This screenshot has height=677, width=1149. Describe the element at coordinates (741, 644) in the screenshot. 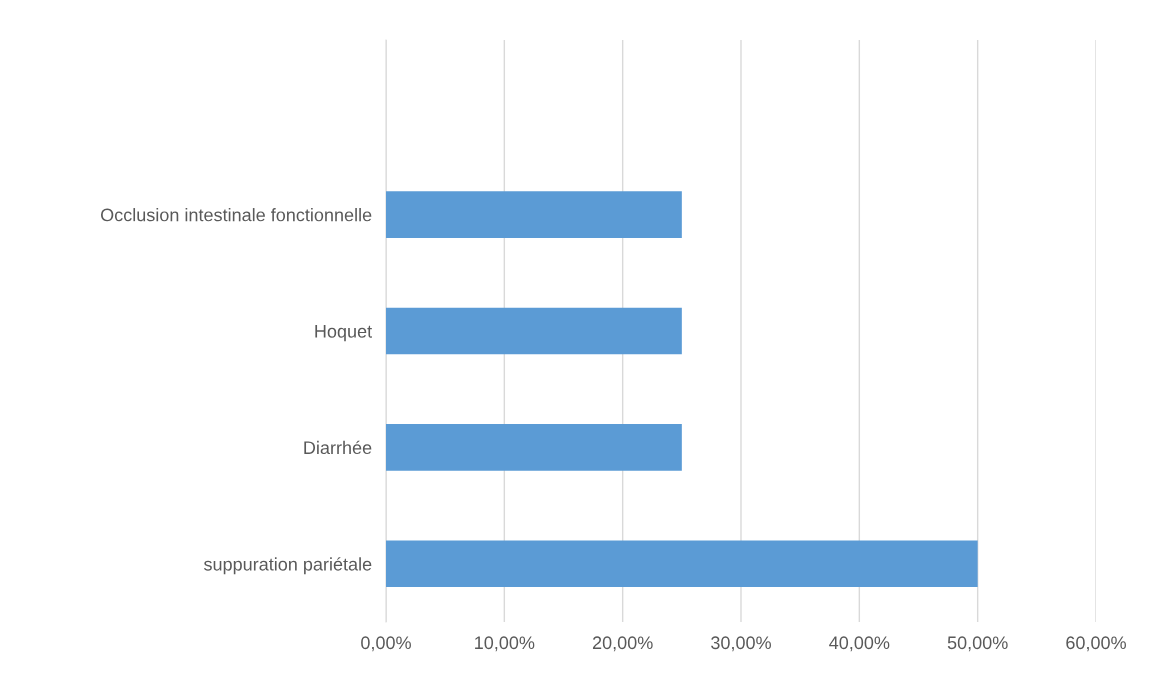

I see `x-tick-label: 30,00%` at that location.